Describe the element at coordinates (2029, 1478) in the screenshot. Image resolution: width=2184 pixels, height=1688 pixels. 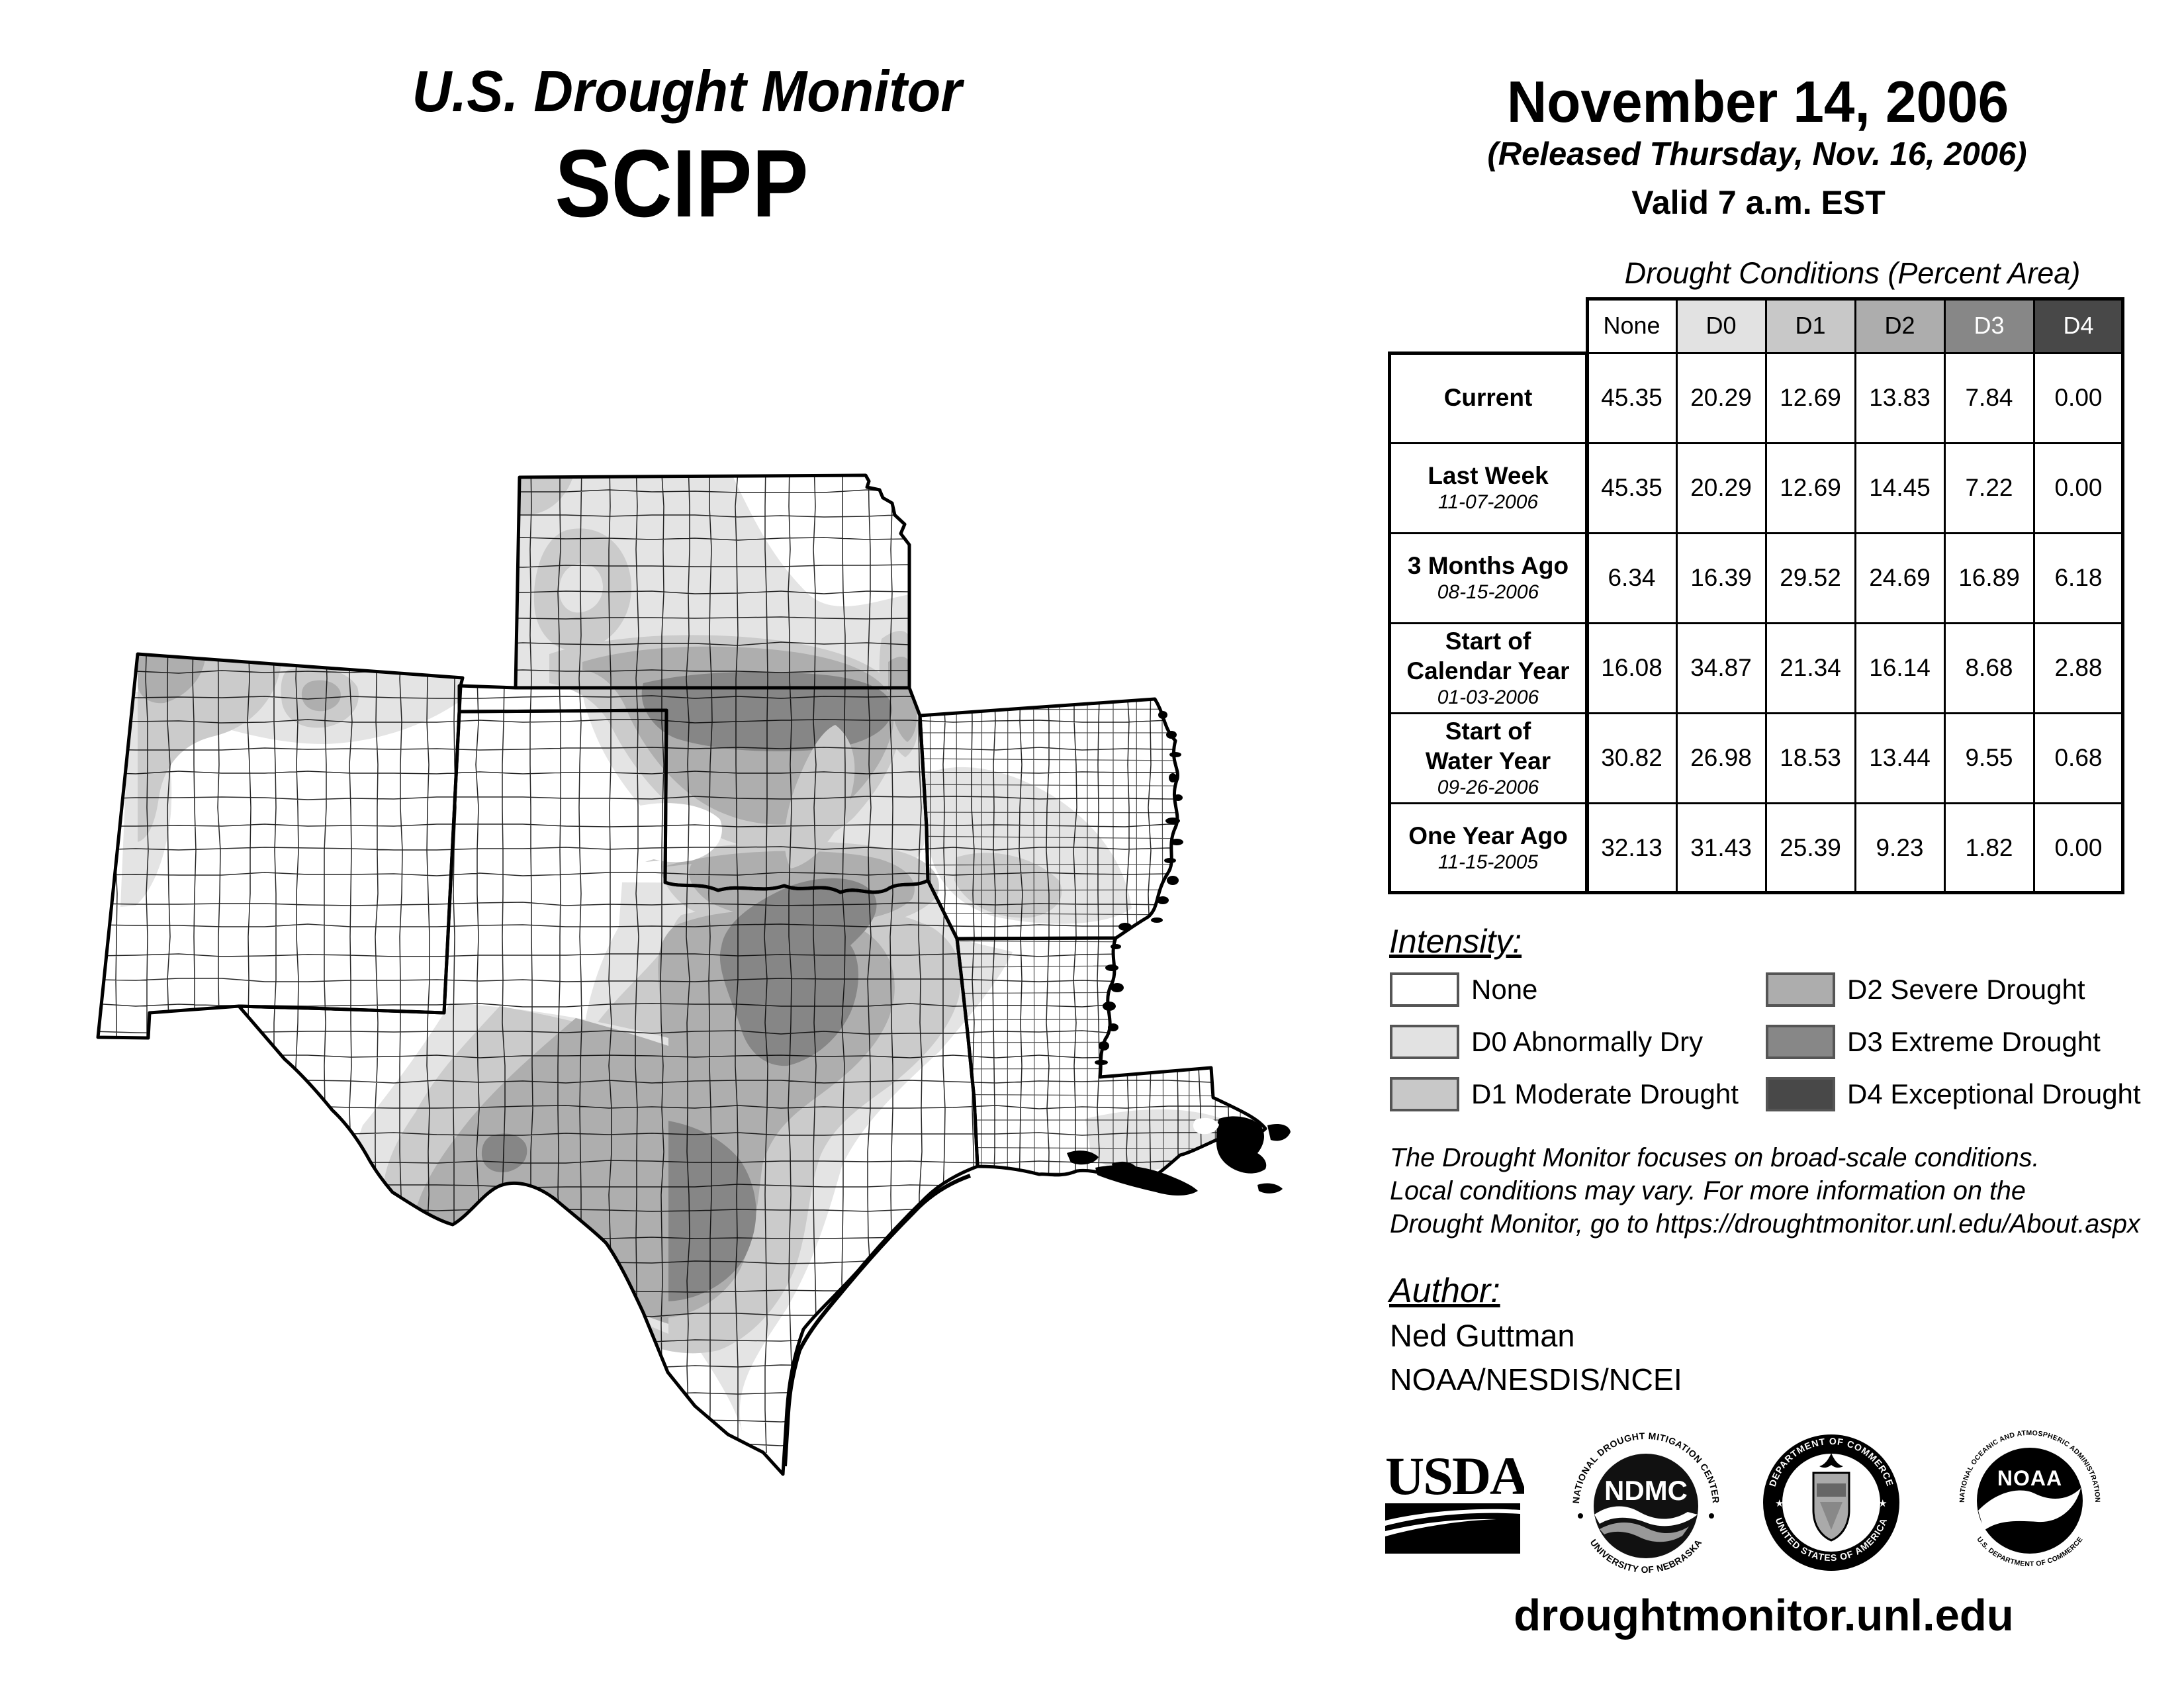
I see `svg-text: NOAA` at that location.